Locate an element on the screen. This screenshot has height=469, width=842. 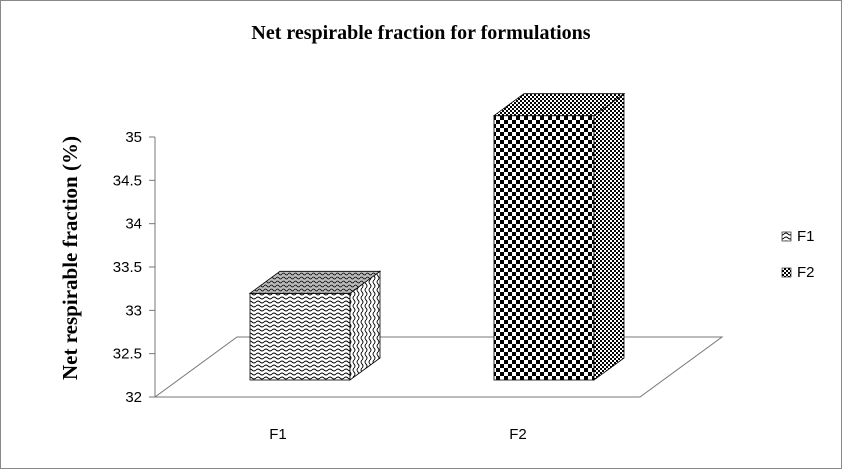
bar-f1 is located at coordinates (315, 325).